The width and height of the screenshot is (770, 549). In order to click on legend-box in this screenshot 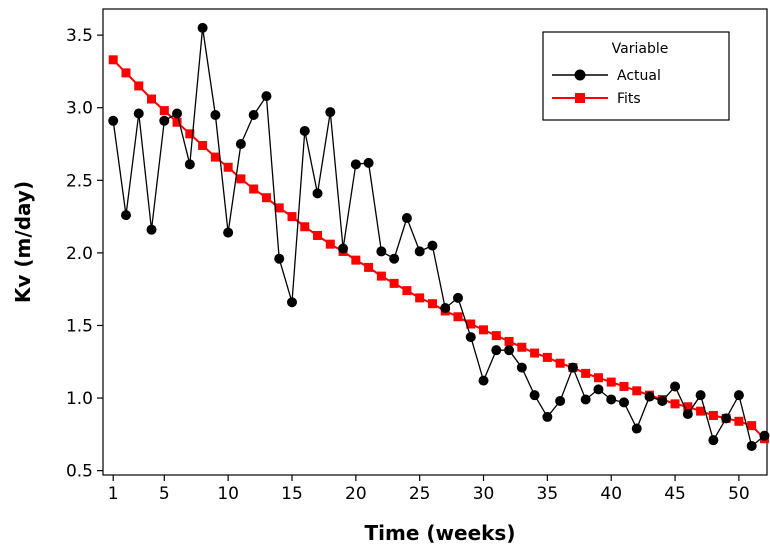, I will do `click(636, 76)`.